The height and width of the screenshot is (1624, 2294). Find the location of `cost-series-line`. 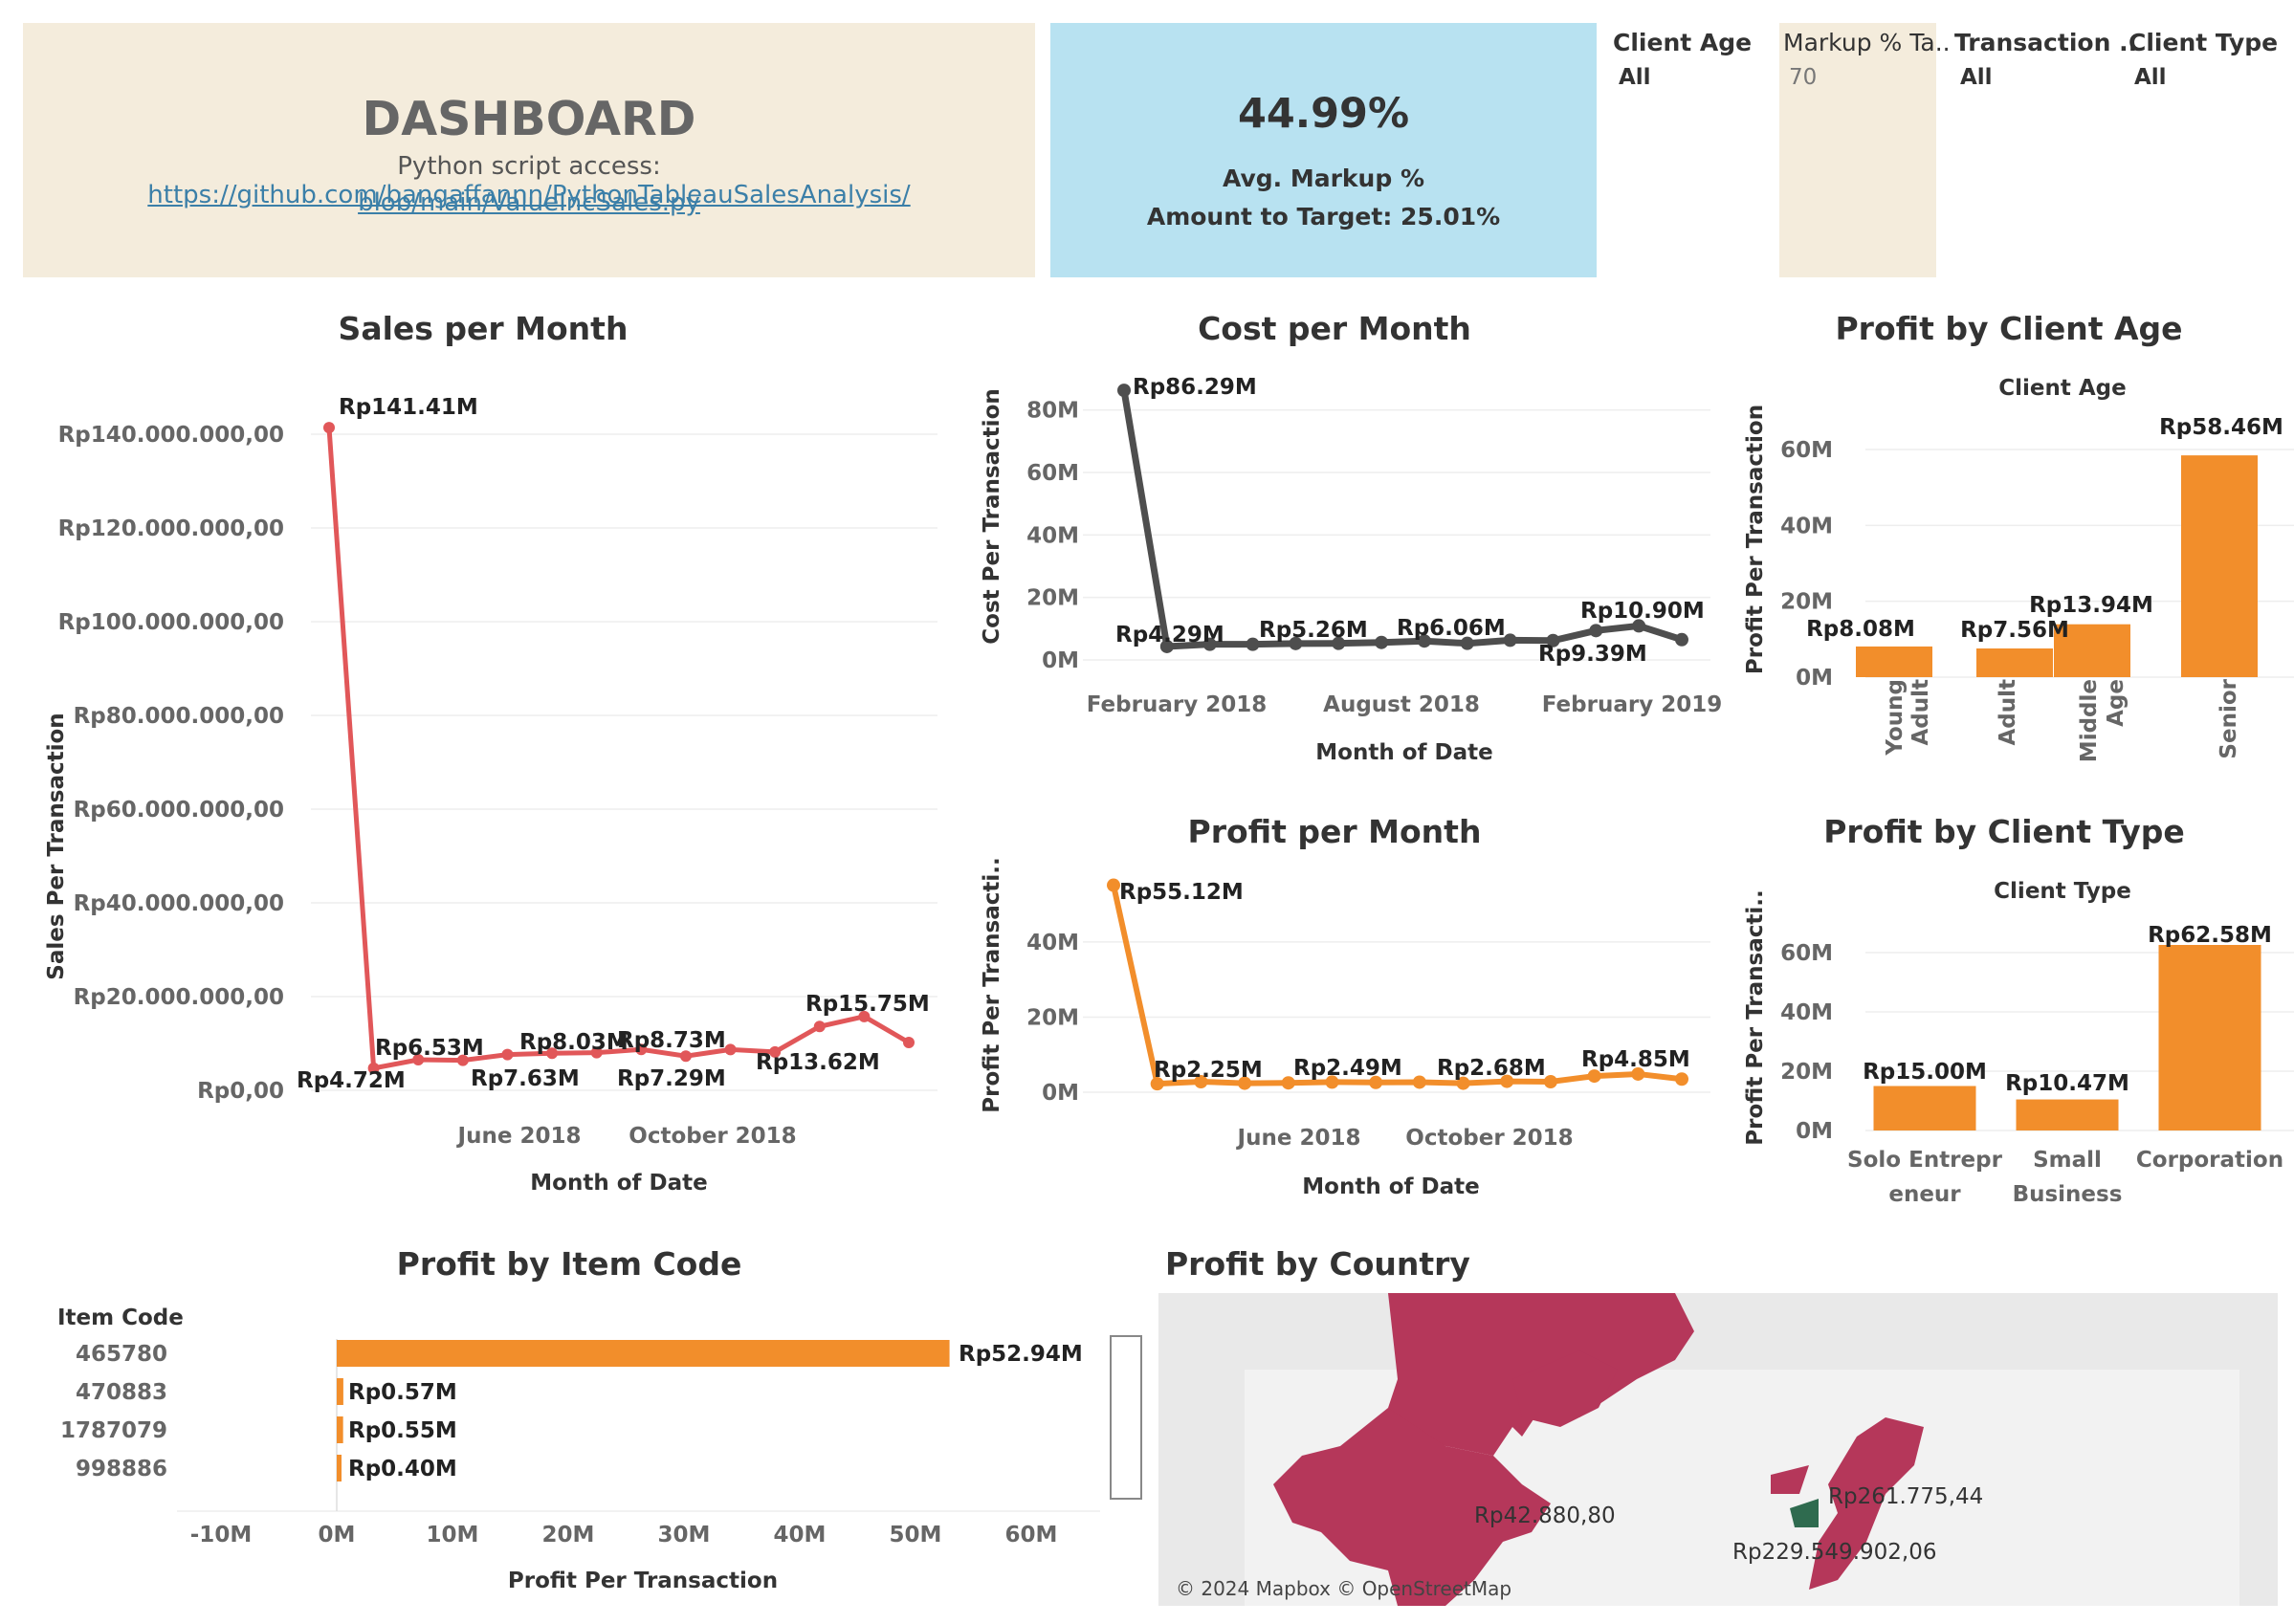

cost-series-line is located at coordinates (1402, 520).